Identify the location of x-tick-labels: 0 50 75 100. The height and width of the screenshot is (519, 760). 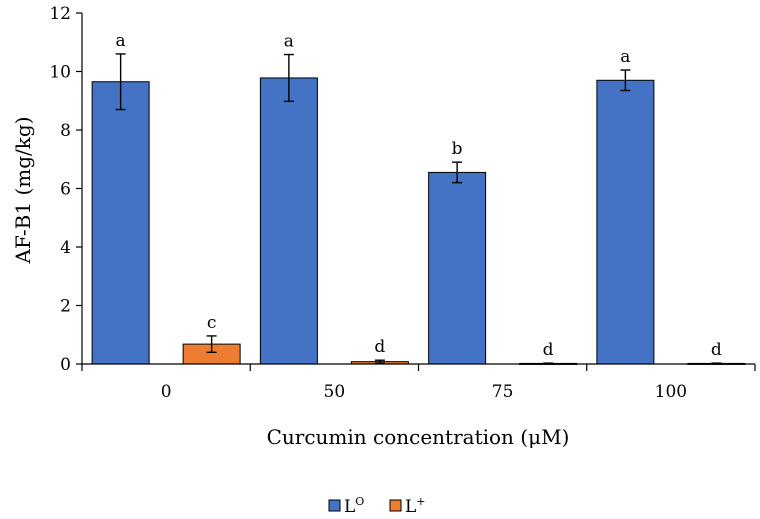
(418, 383).